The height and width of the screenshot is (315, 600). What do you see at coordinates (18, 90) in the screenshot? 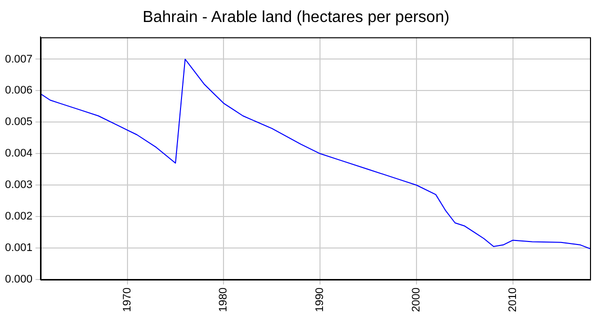
I see `y-tick-label: 0.006` at bounding box center [18, 90].